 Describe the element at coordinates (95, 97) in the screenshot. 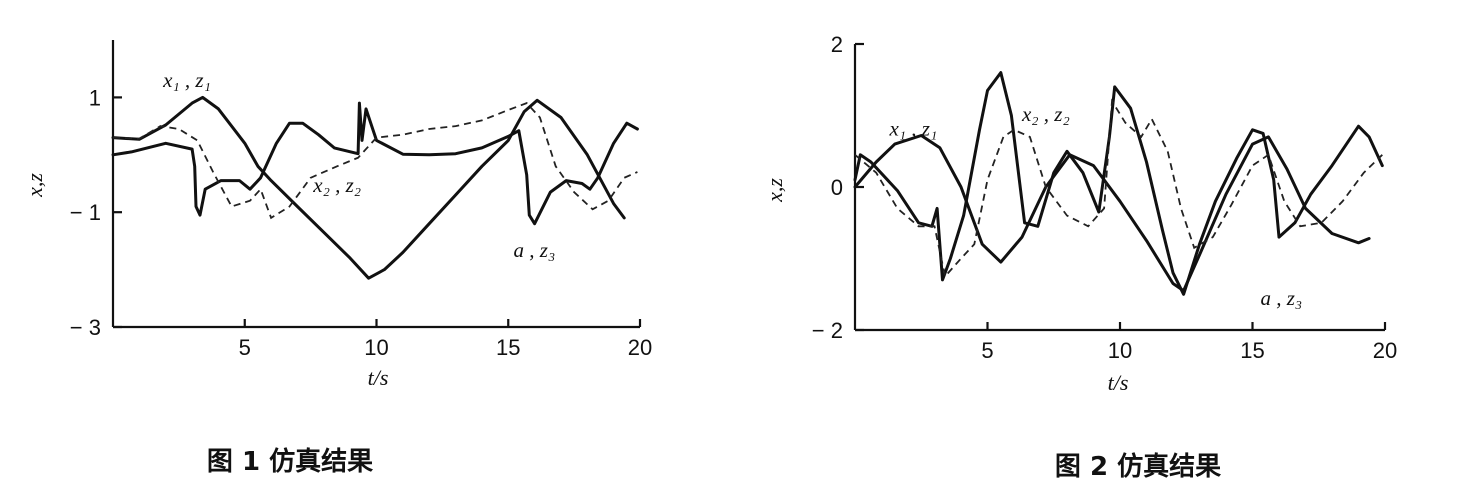

I see `y-tick-label: 1` at that location.